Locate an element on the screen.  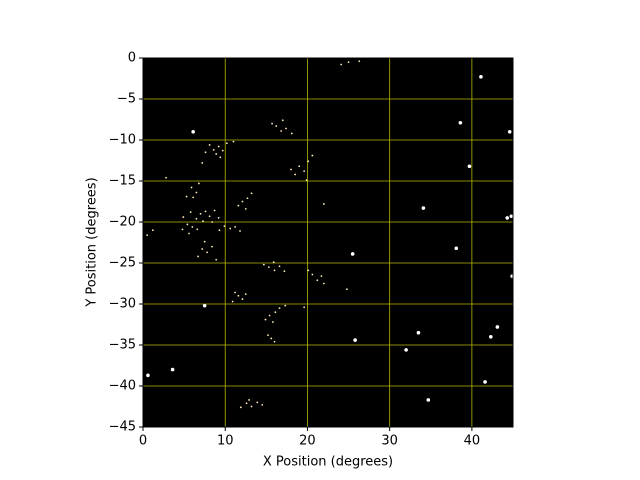
x-tick-label: 30 is located at coordinates (389, 441).